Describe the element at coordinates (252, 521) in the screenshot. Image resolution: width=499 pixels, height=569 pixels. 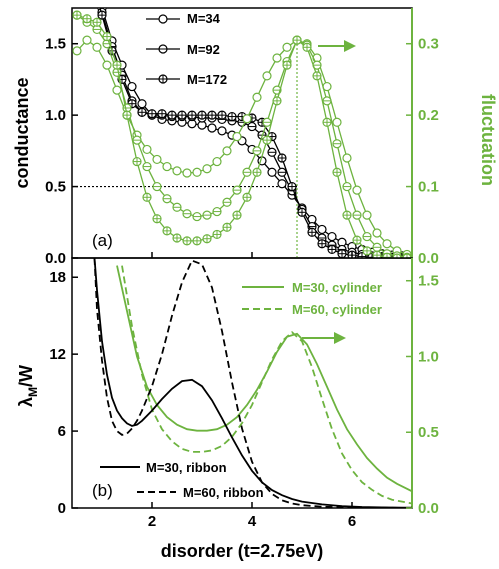
I see `xtick-label-1: 4` at that location.